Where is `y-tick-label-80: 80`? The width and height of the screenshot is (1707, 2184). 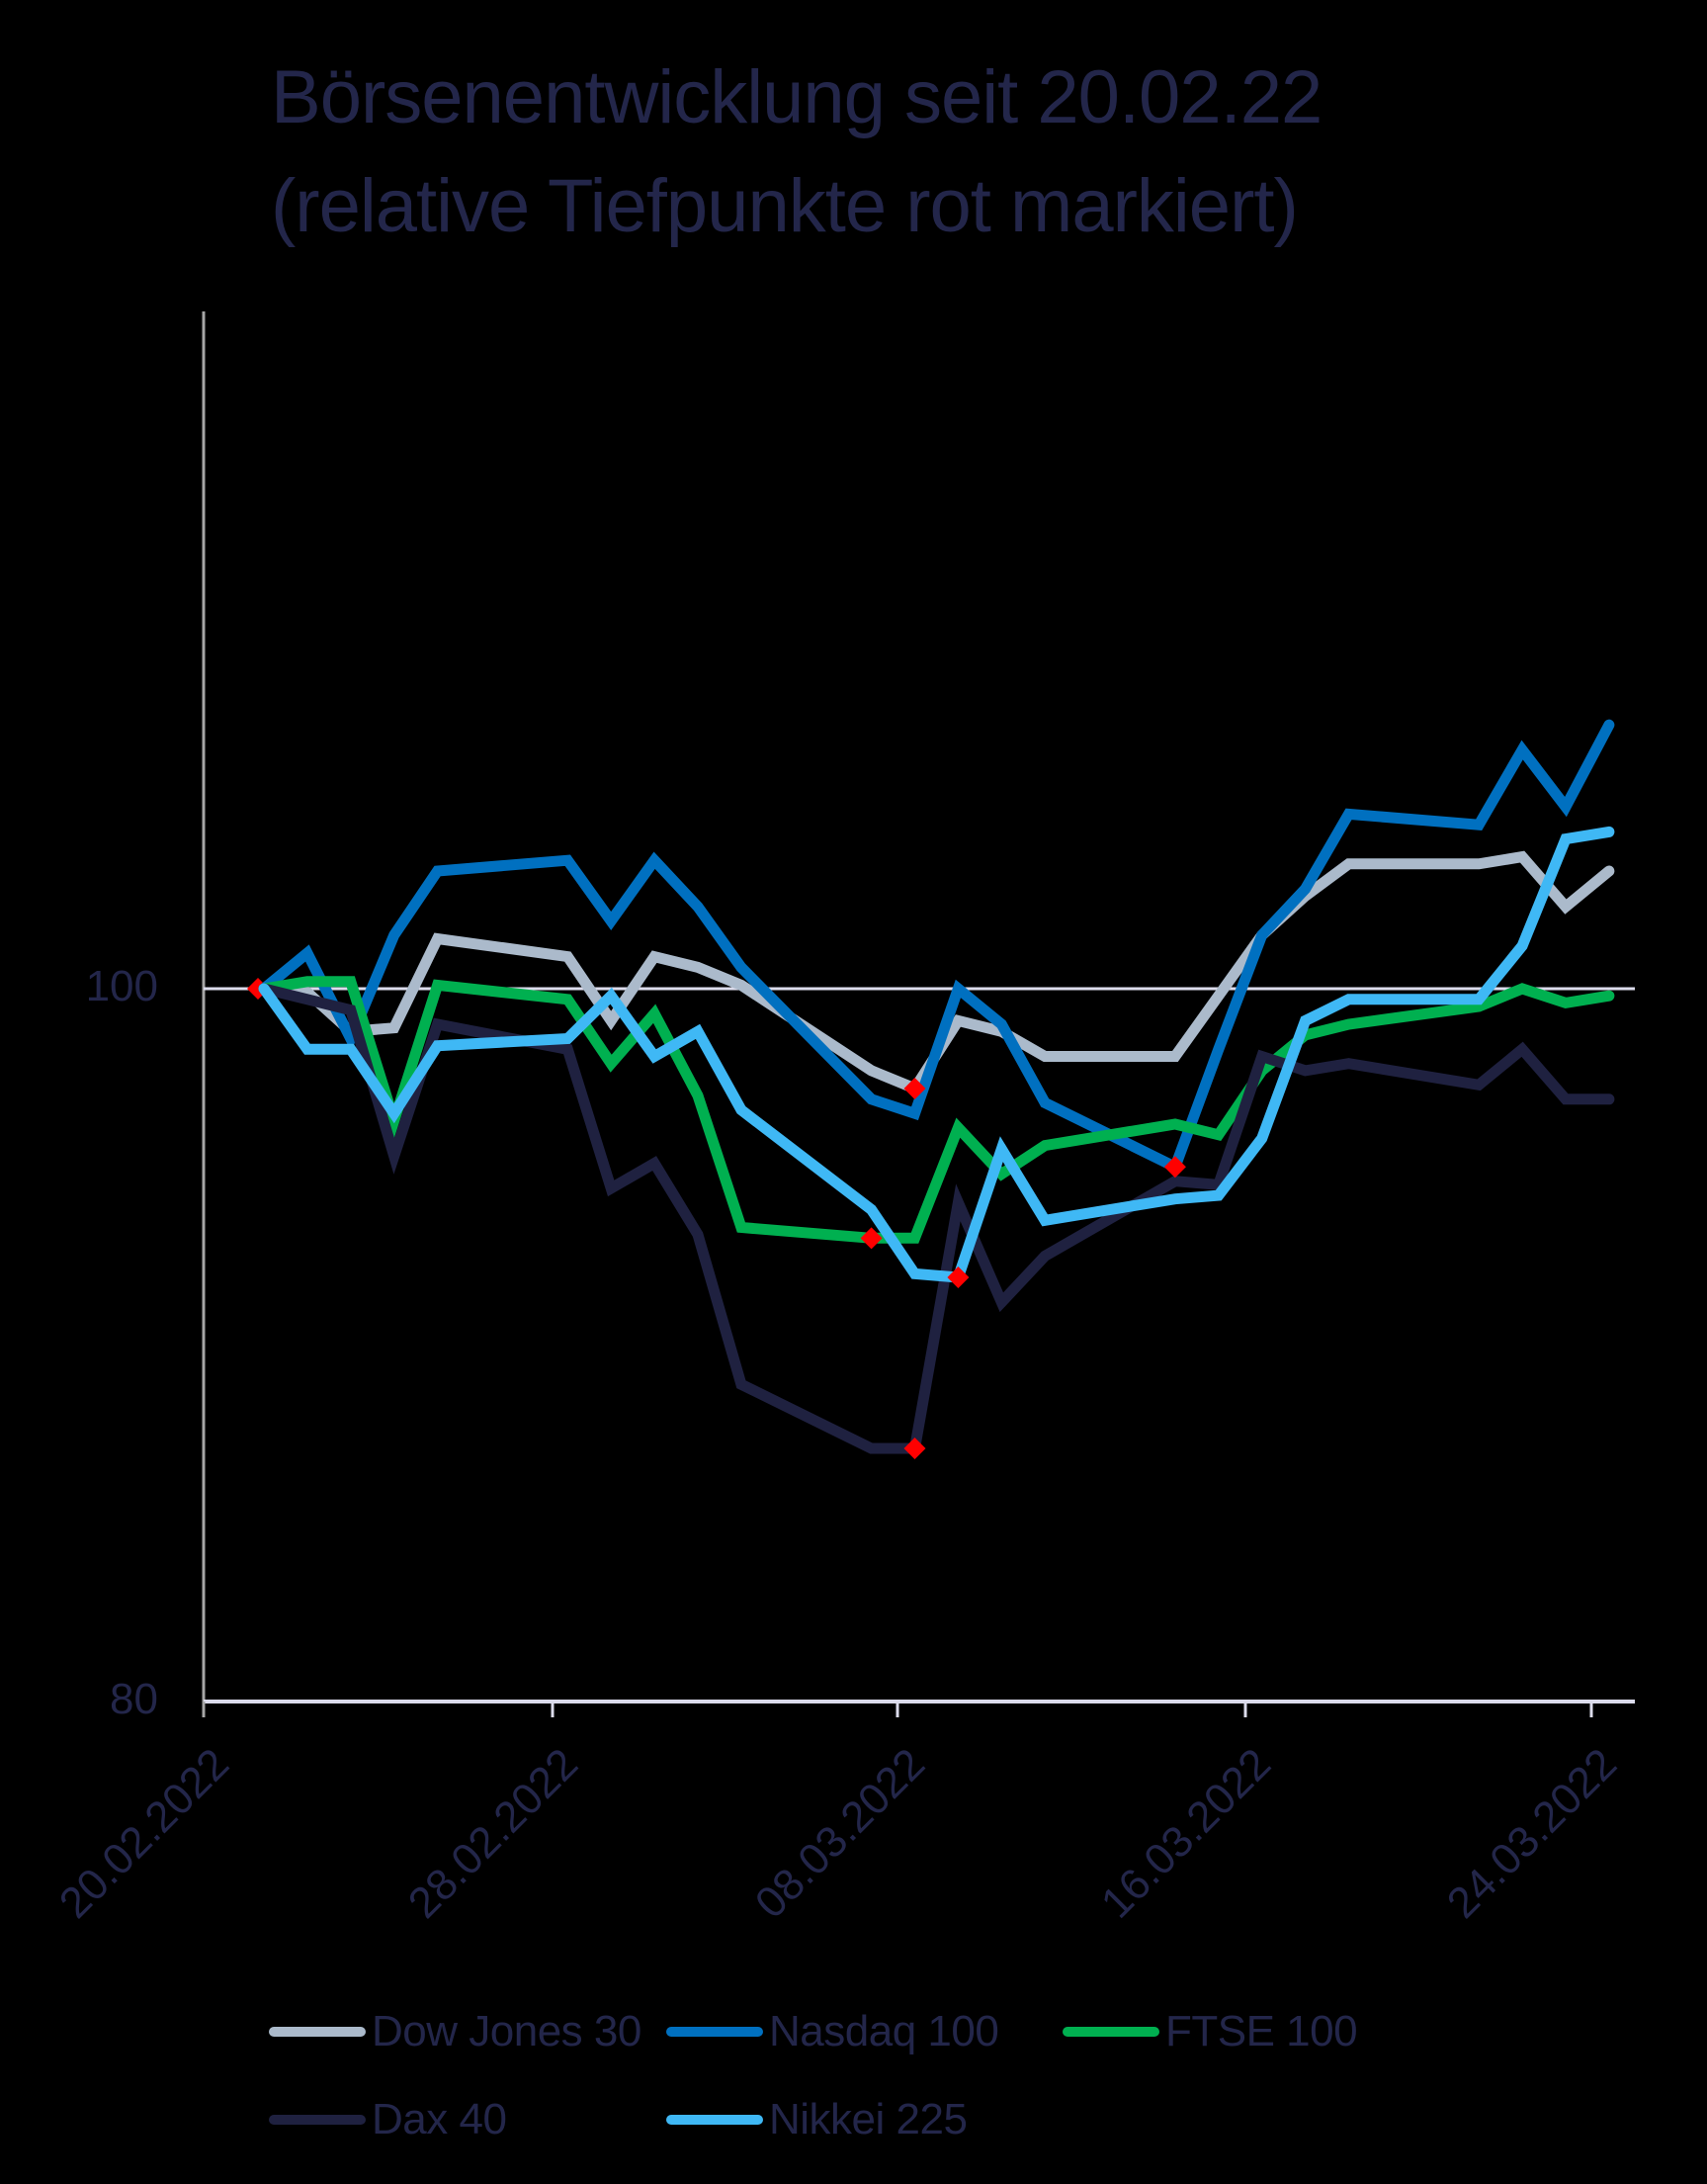 y-tick-label-80: 80 is located at coordinates (134, 1699).